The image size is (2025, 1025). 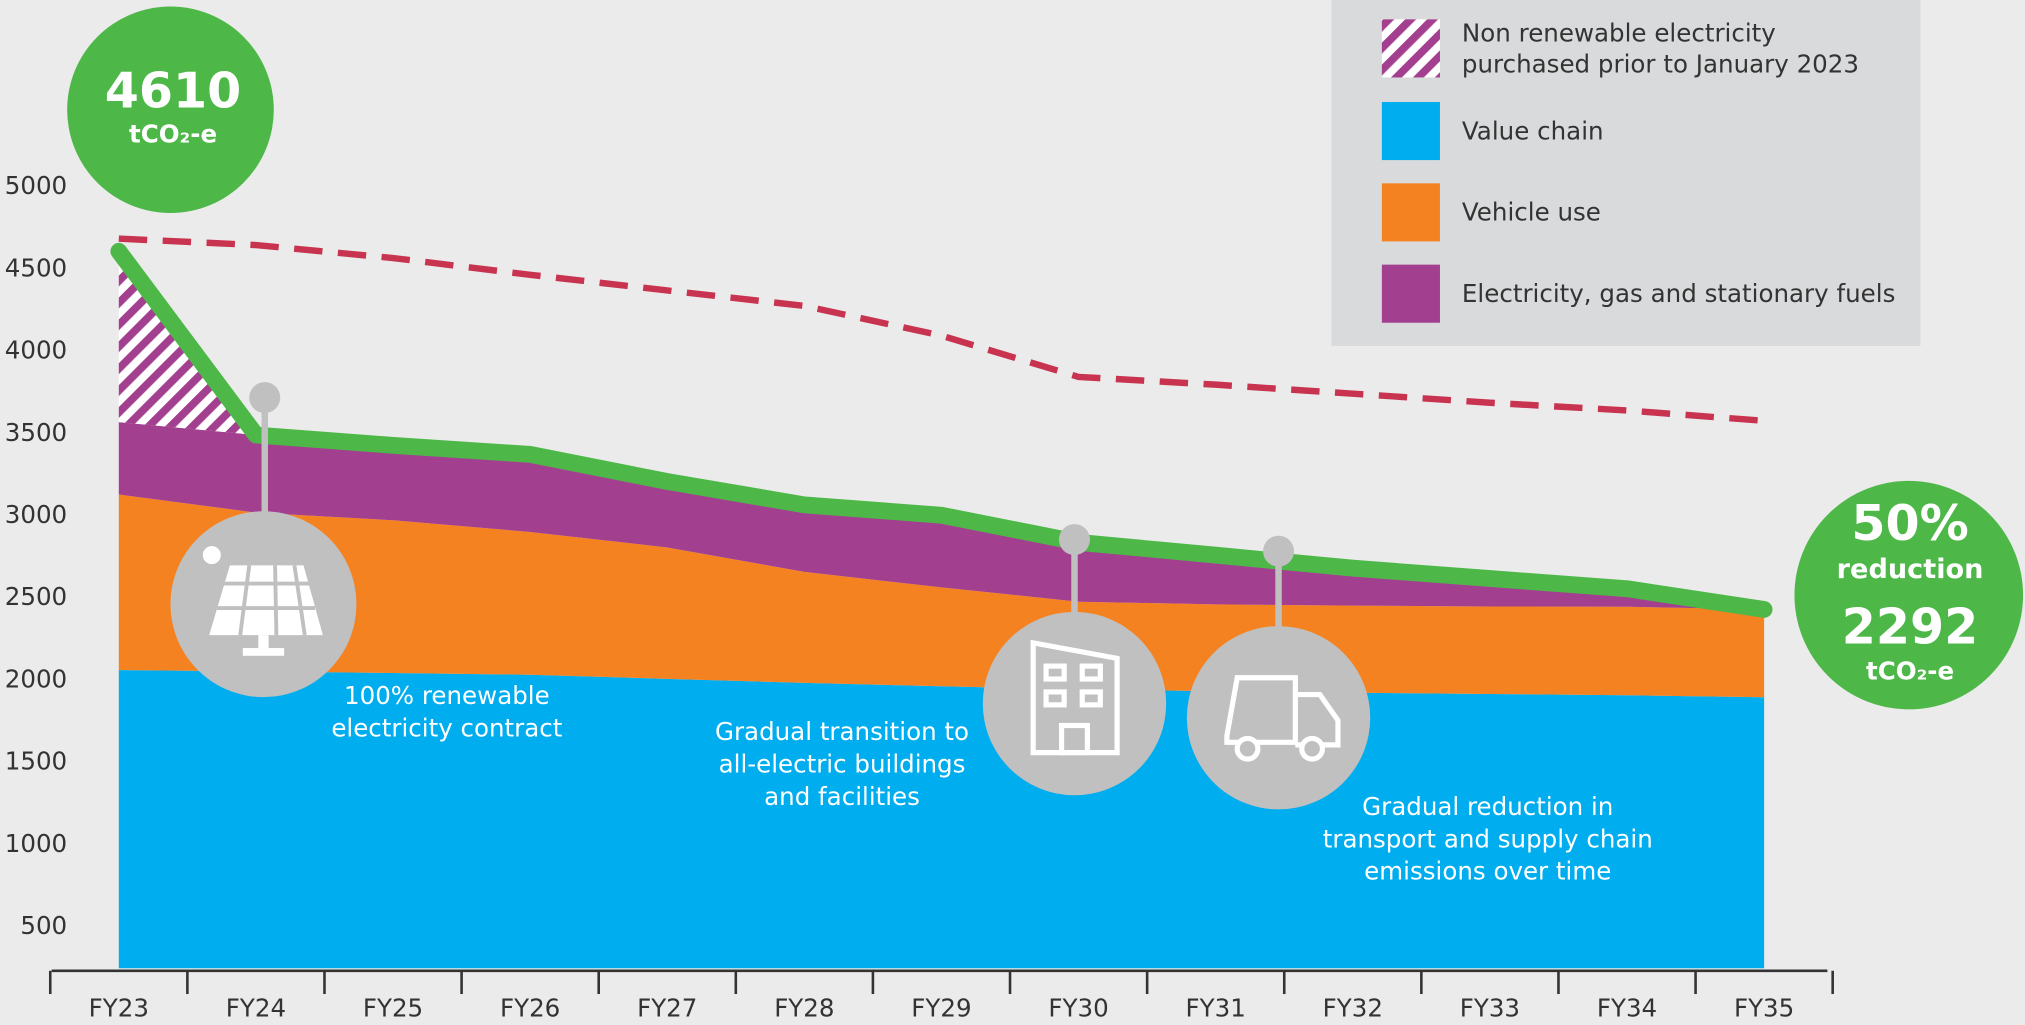 What do you see at coordinates (36, 761) in the screenshot?
I see `y-tick-label: 1500` at bounding box center [36, 761].